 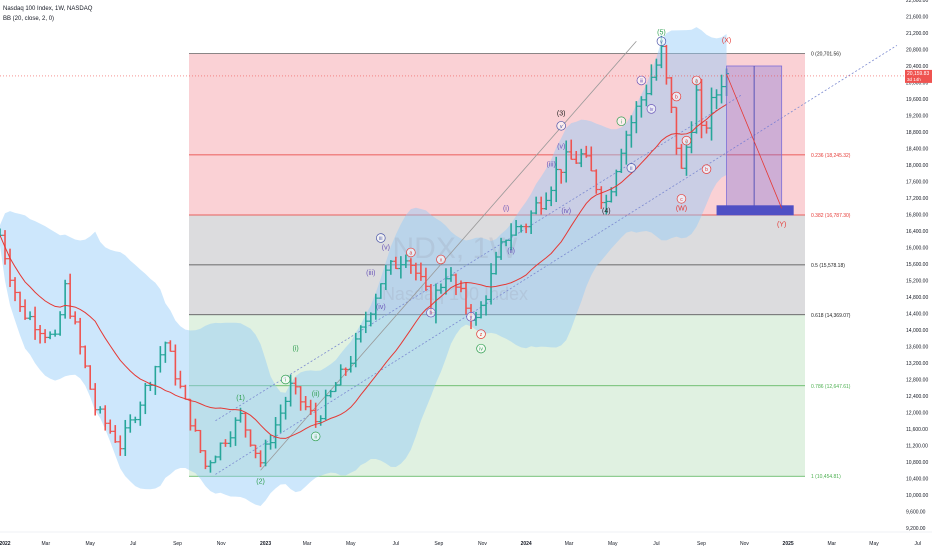 What do you see at coordinates (917, 381) in the screenshot?
I see `price-tick-label: 12,800.00` at bounding box center [917, 381].